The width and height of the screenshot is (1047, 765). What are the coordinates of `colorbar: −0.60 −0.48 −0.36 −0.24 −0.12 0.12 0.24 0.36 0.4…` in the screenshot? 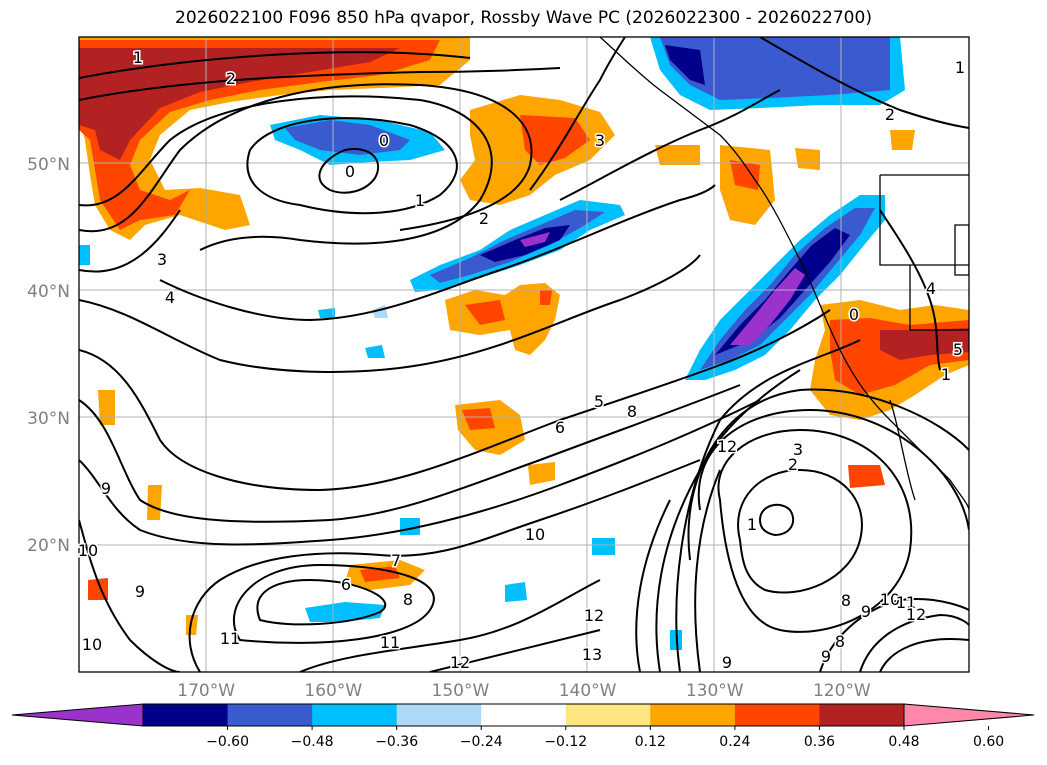 It's located at (523, 726).